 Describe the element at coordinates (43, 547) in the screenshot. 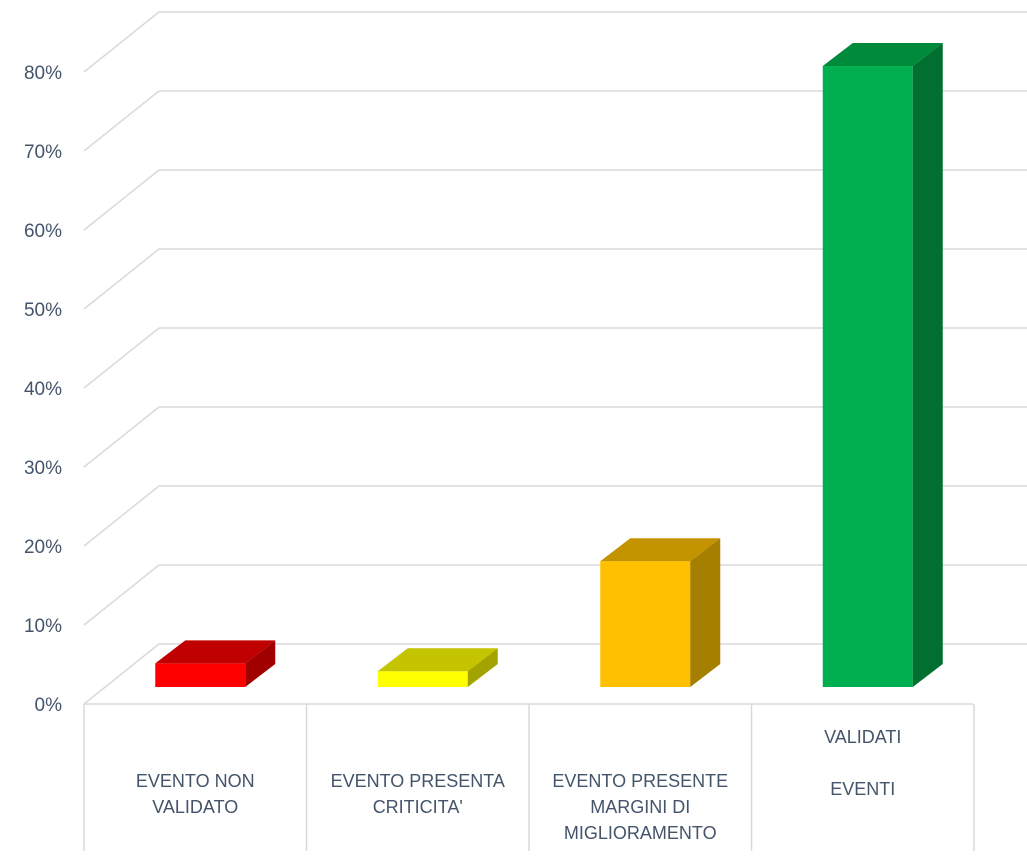

I see `y-tick-label: 20%` at that location.